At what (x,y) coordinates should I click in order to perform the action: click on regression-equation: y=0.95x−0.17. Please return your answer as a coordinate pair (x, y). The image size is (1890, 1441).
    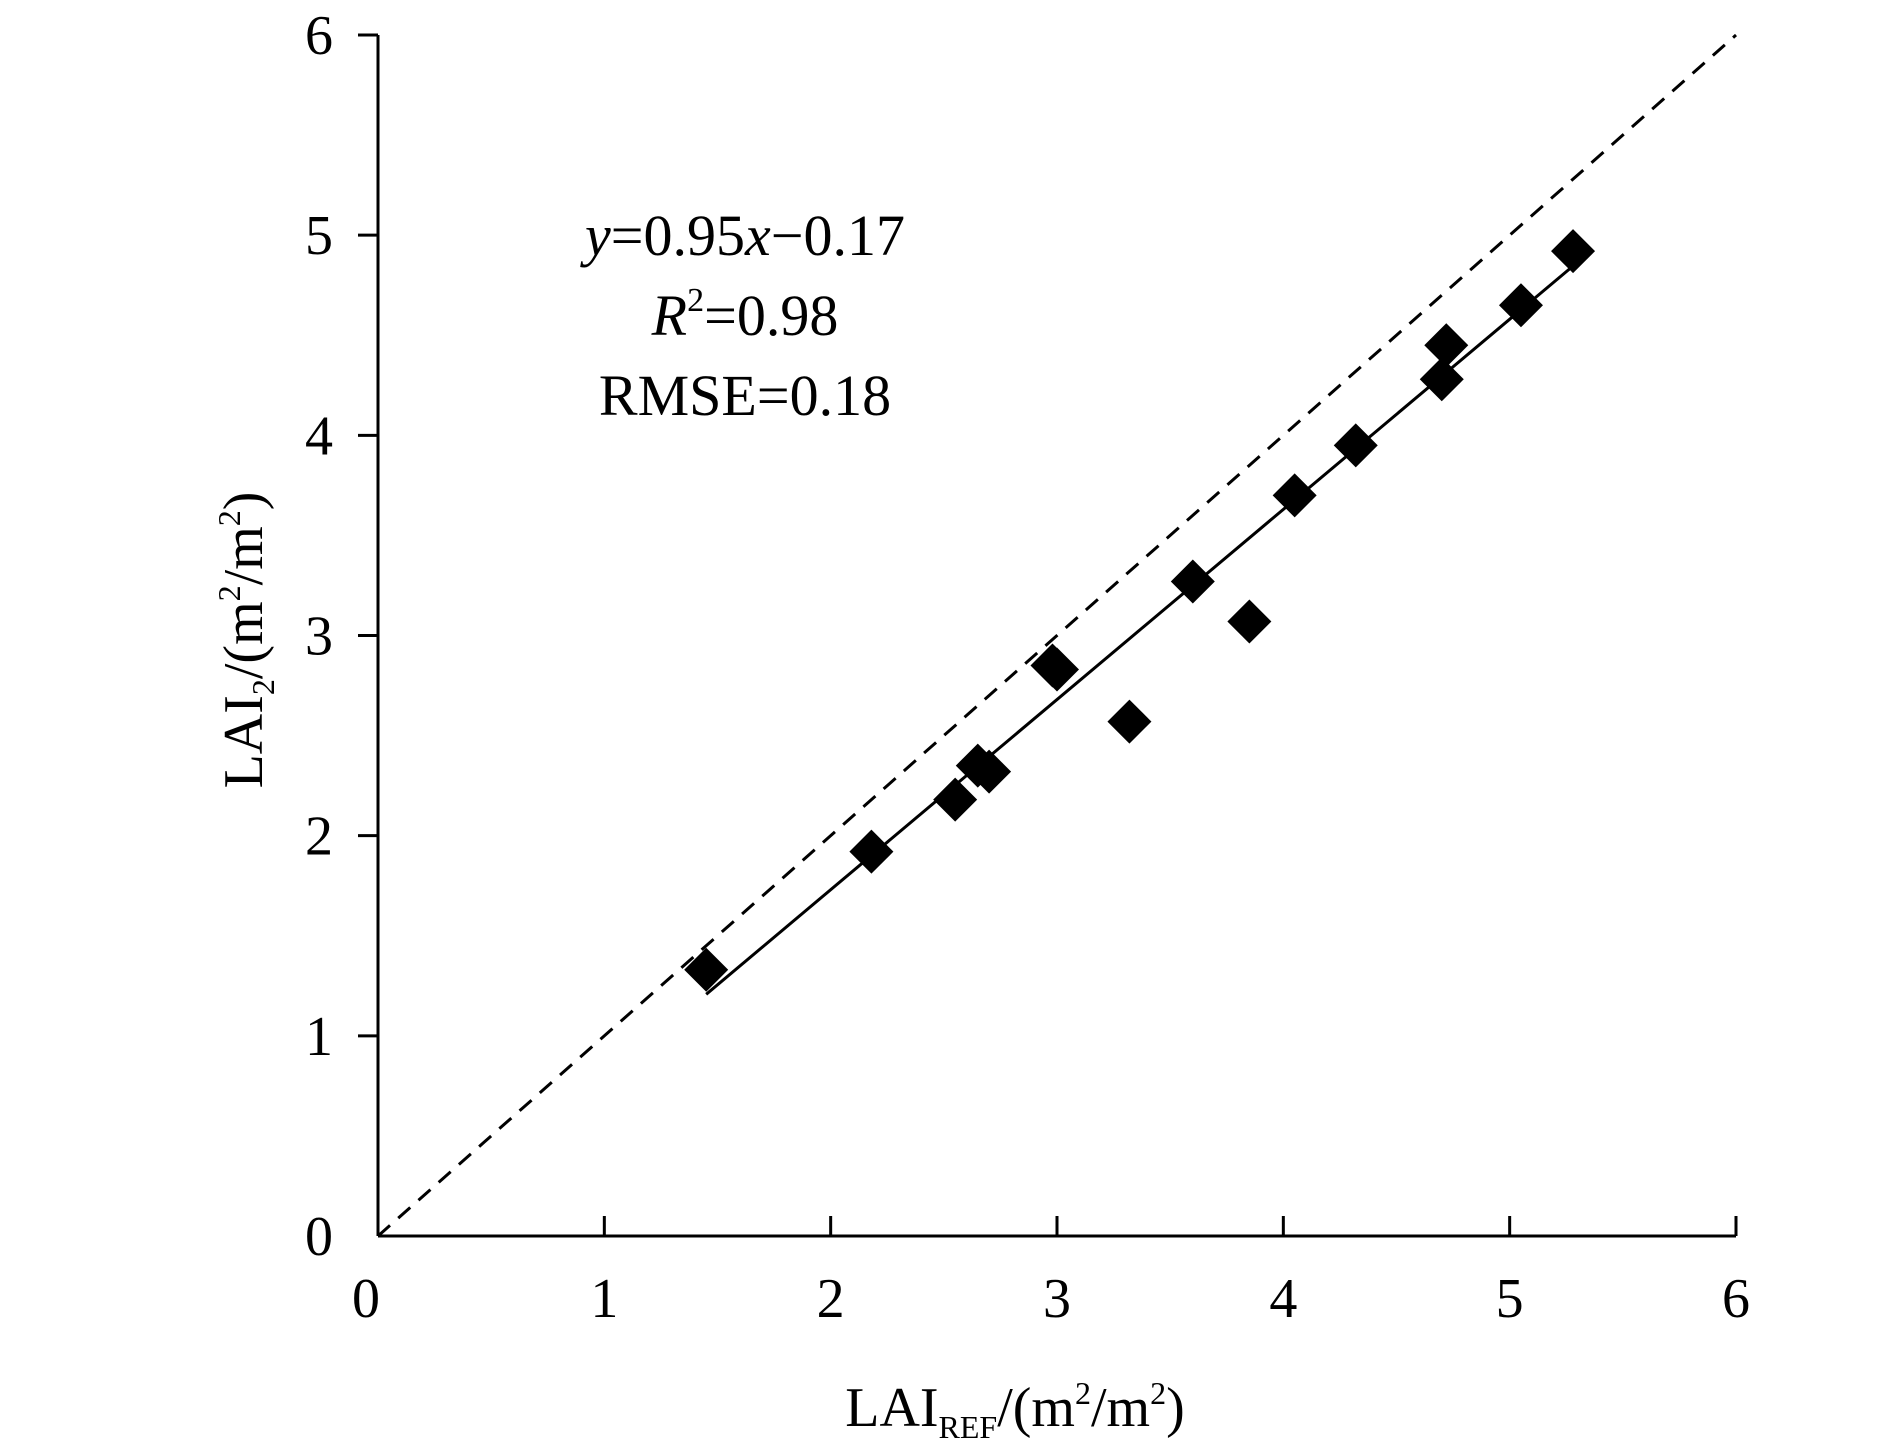
    Looking at the image, I should click on (742, 235).